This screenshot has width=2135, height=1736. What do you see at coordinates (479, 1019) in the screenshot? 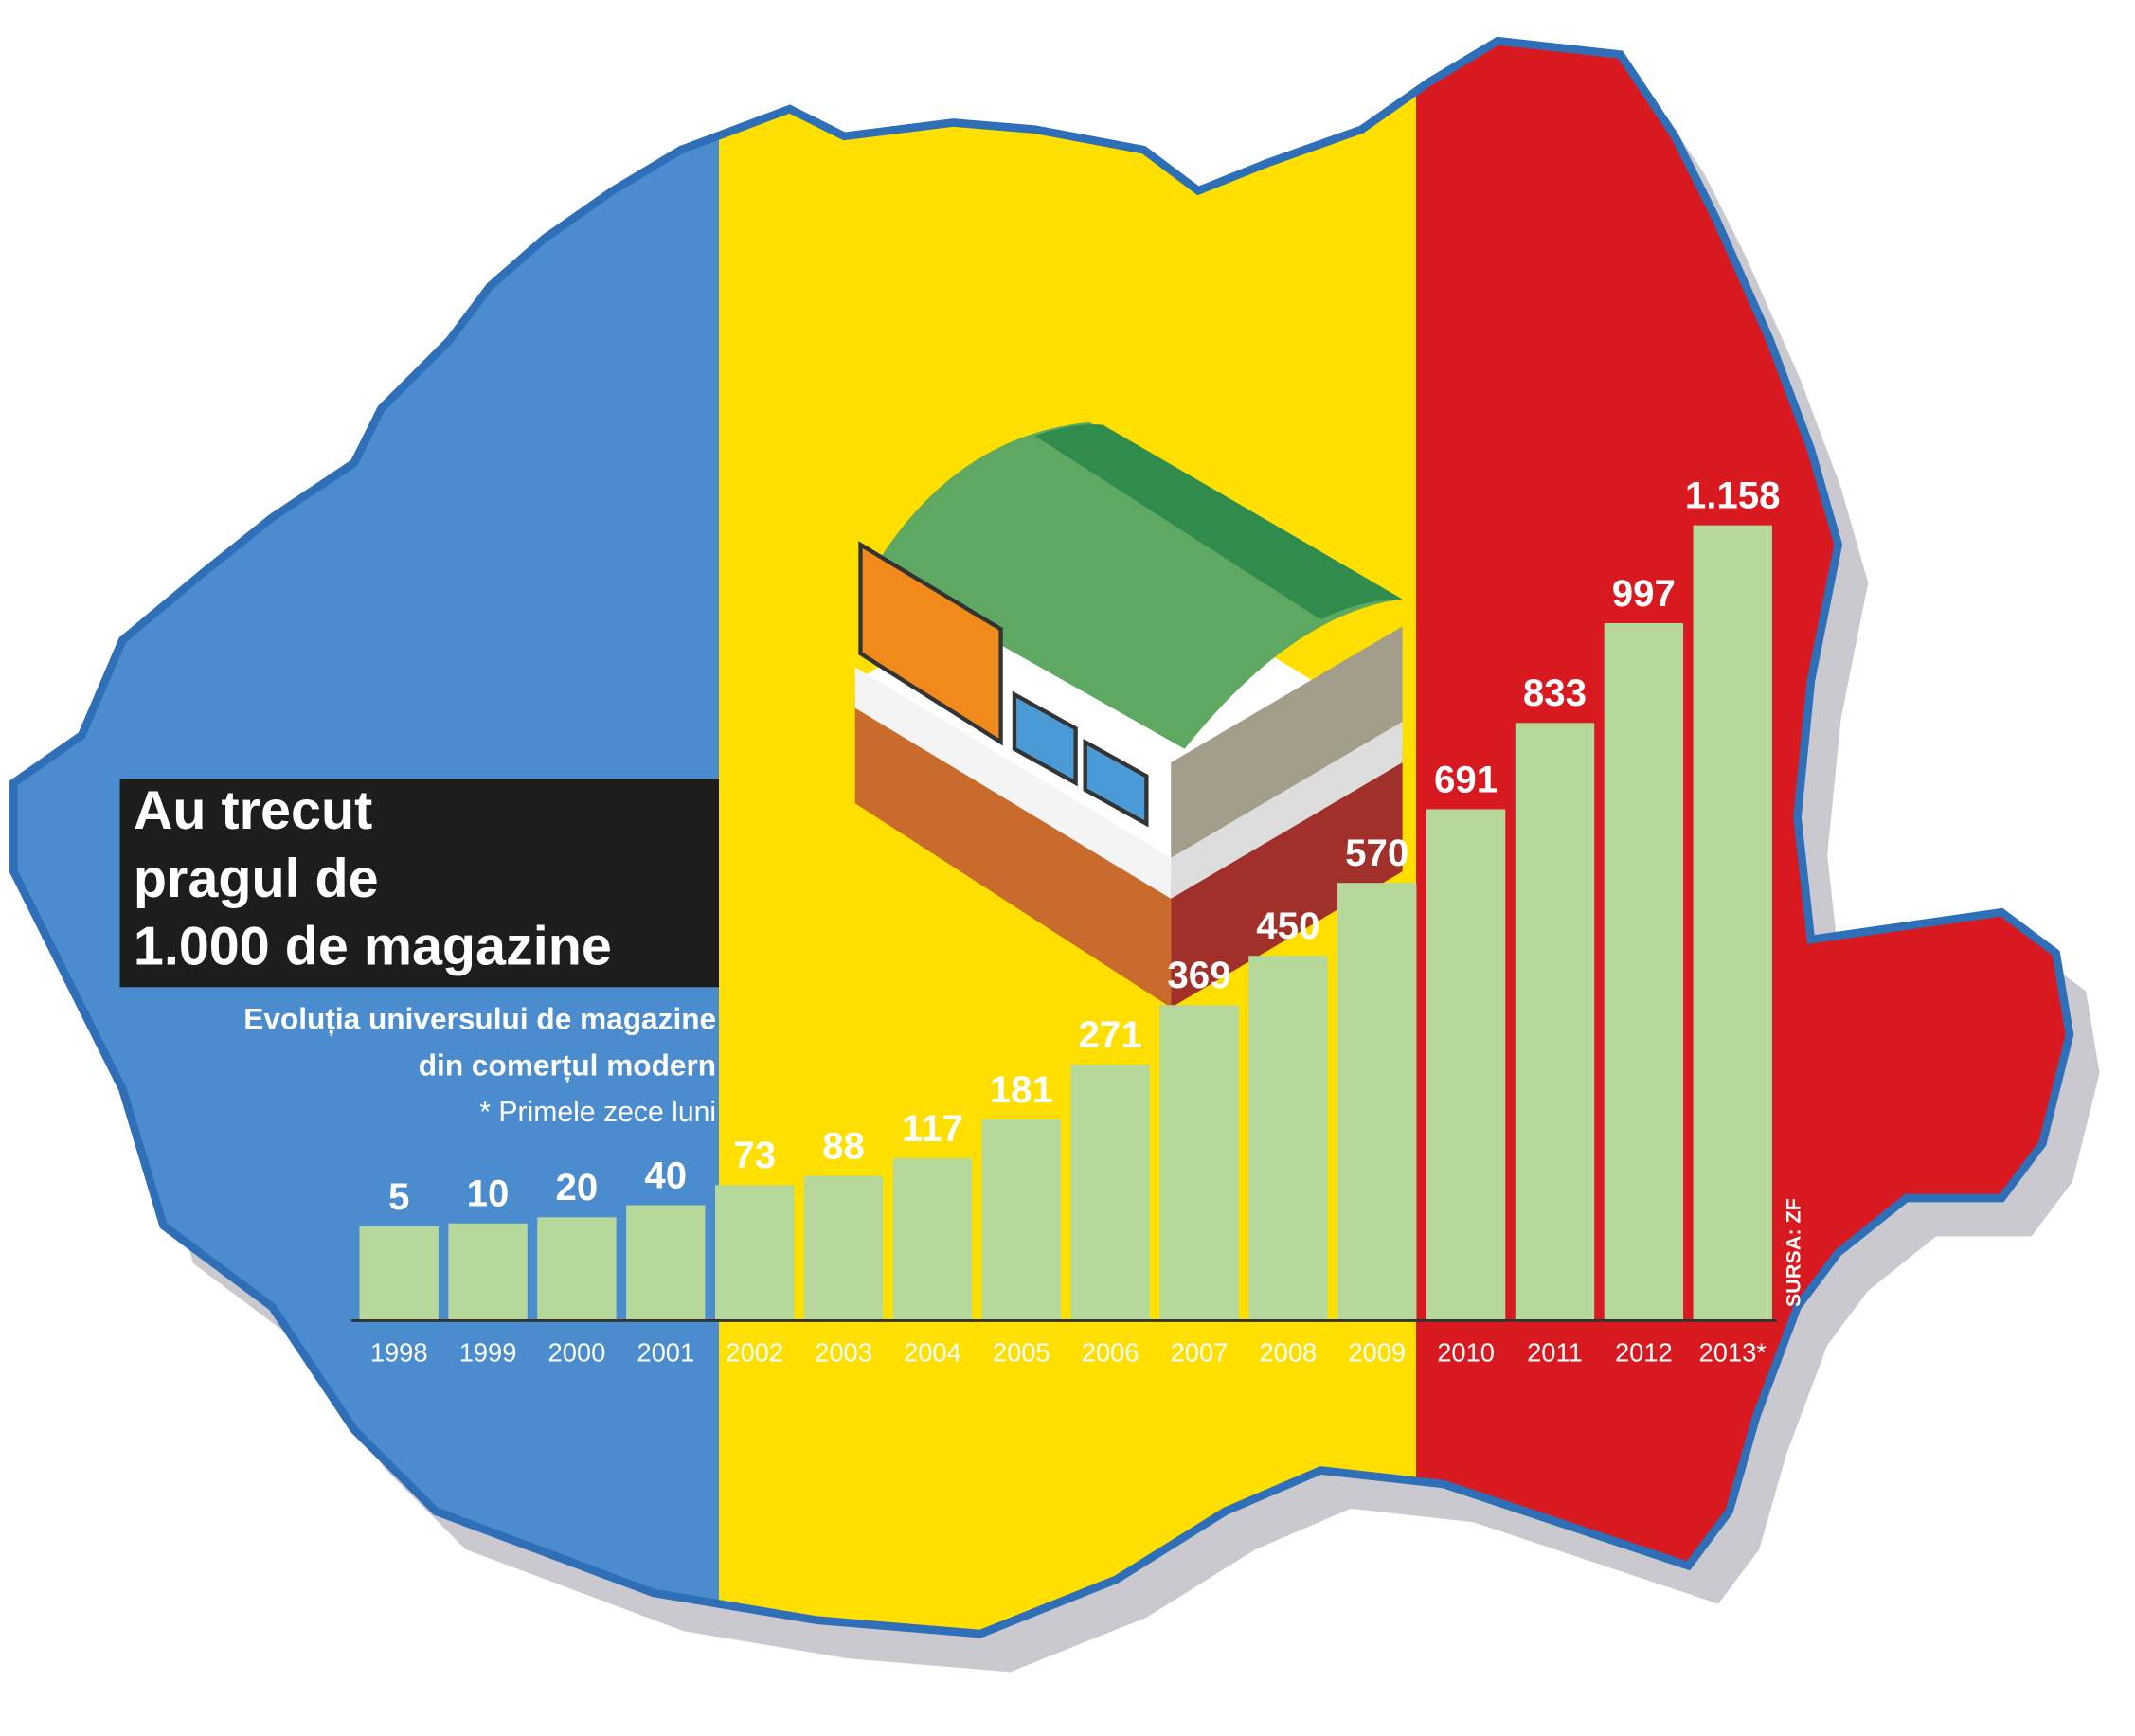
I see `chart-subtitle: Evoluția universului de magazine` at bounding box center [479, 1019].